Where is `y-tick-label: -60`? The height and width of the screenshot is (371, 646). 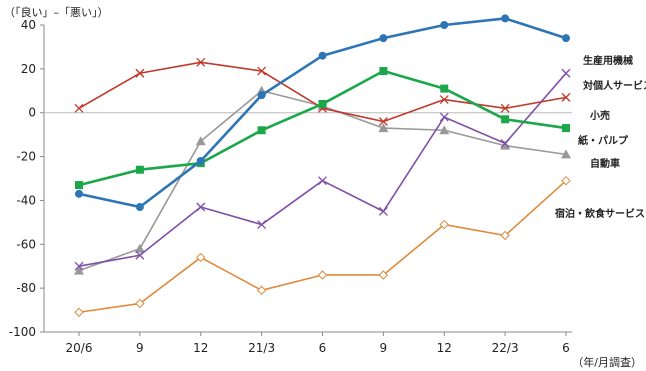 y-tick-label: -60 is located at coordinates (26, 244).